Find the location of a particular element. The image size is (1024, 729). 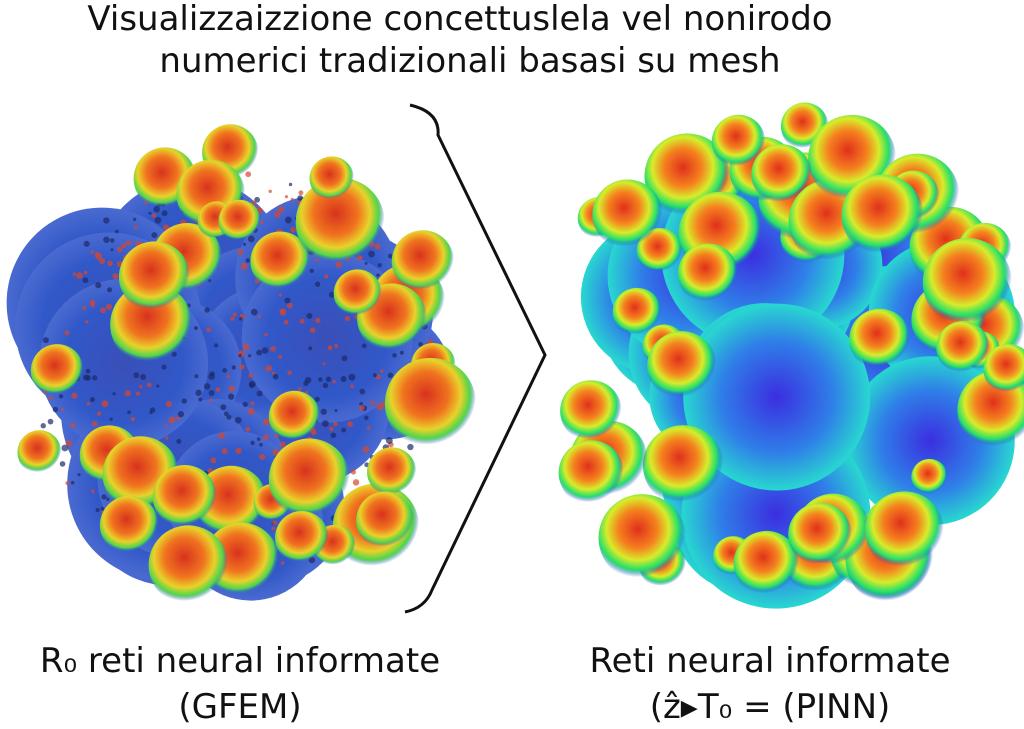

panel-label: (GFEM) is located at coordinates (239, 707).